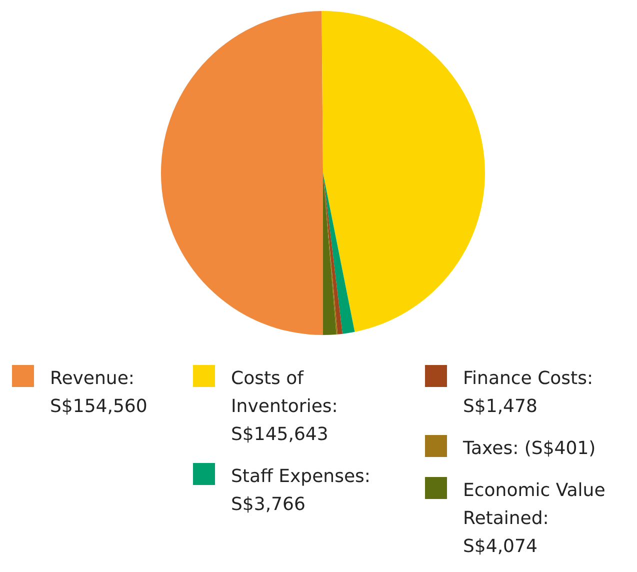  What do you see at coordinates (284, 406) in the screenshot?
I see `legend-label: Costs of Inventories: S$145,643` at bounding box center [284, 406].